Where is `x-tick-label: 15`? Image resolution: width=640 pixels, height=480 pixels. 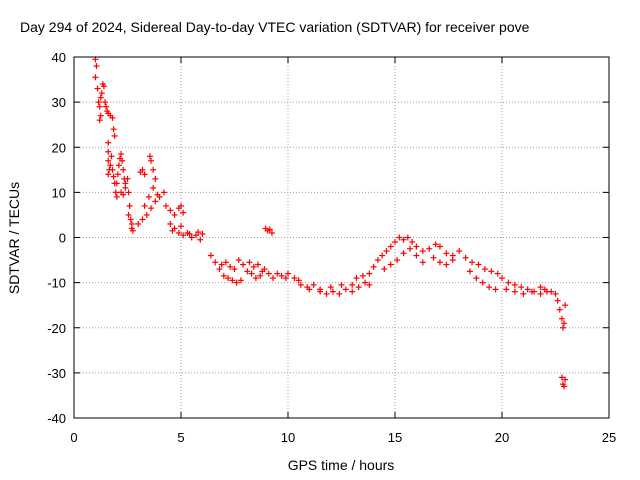
x-tick-label: 15 is located at coordinates (395, 437).